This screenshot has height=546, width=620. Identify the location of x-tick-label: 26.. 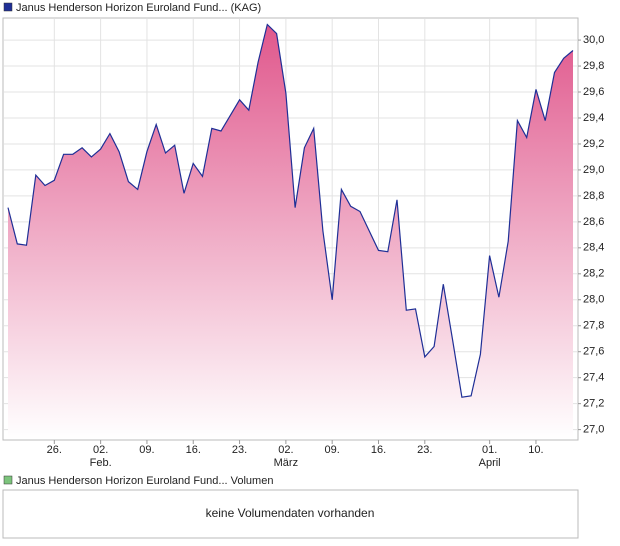
(54, 450).